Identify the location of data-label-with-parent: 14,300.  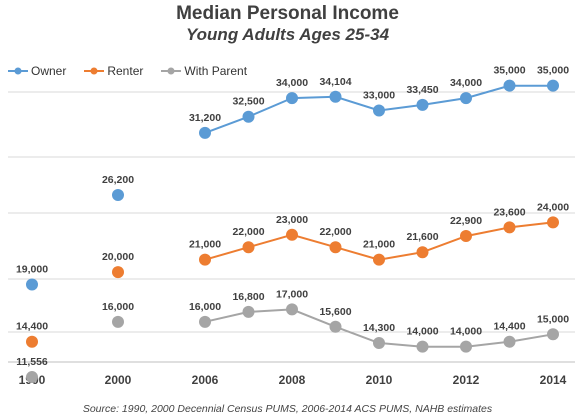
(379, 328).